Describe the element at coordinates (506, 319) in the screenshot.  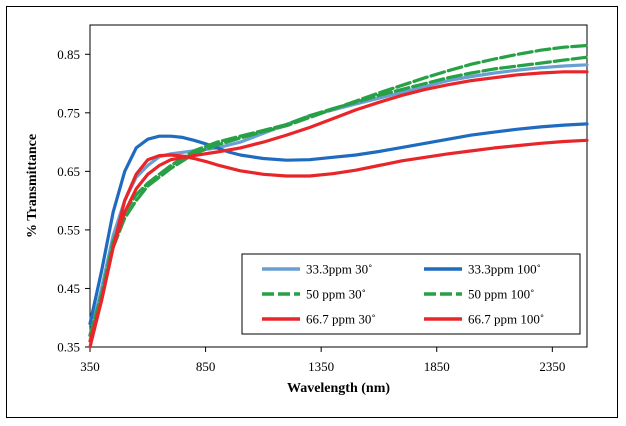
I see `legend-label: 66.7 ppm 100˚` at that location.